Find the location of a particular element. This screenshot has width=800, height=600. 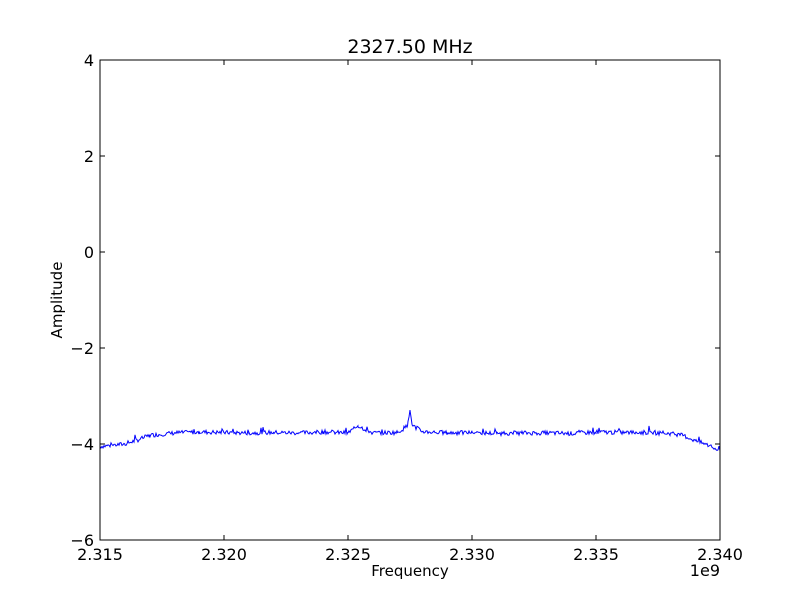

y-tick-label: 2 is located at coordinates (89, 156).